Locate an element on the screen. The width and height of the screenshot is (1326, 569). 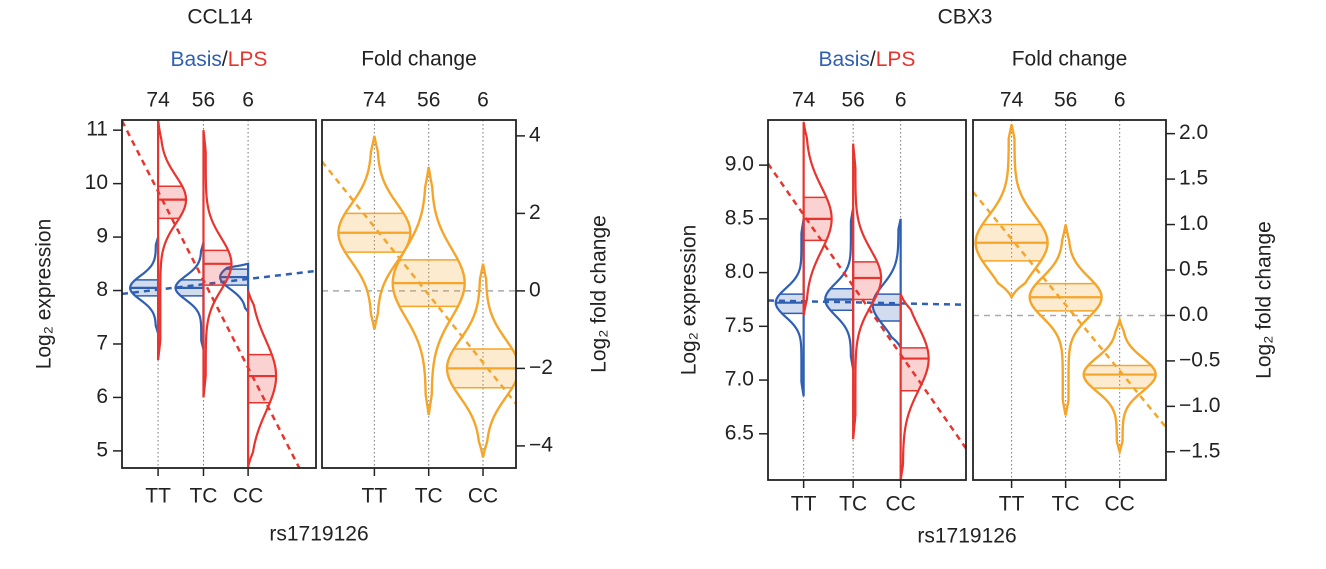
y-tick-label: 7.0 is located at coordinates (739, 379).